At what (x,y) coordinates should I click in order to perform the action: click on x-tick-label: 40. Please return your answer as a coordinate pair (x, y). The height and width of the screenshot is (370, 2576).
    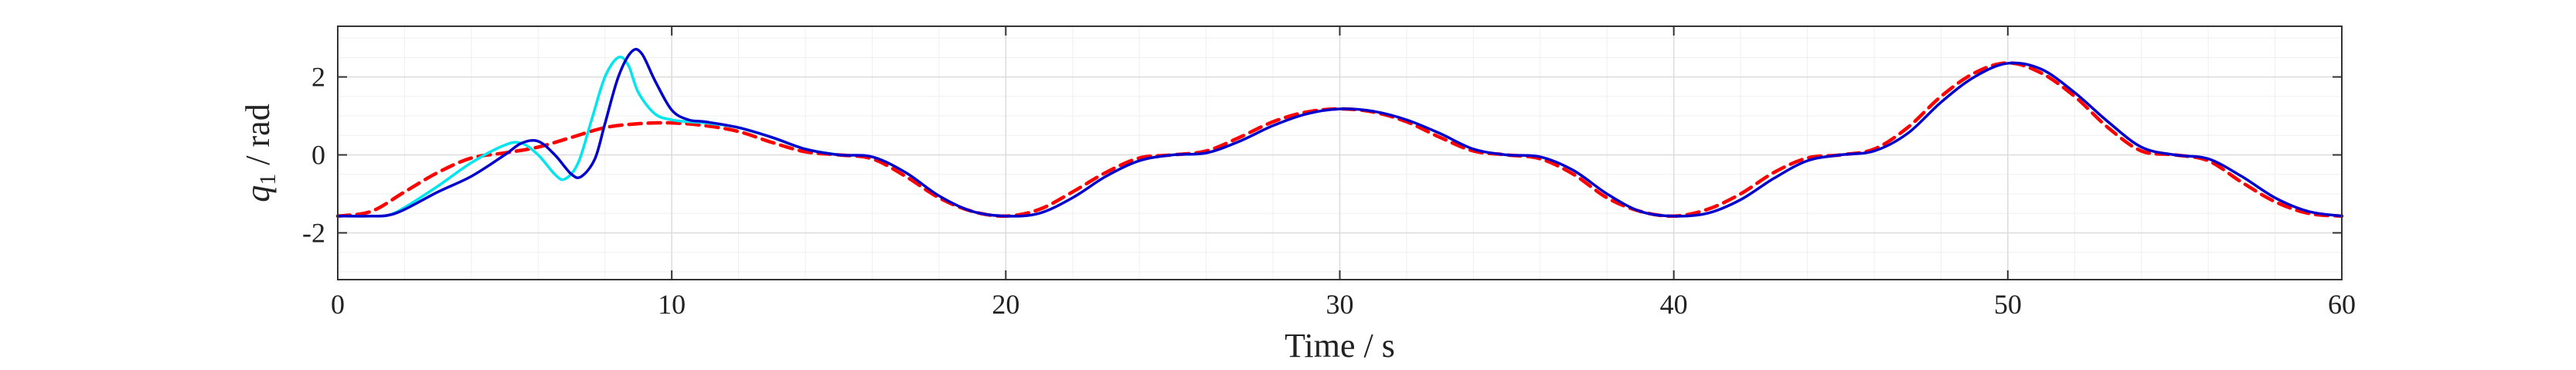
    Looking at the image, I should click on (1674, 305).